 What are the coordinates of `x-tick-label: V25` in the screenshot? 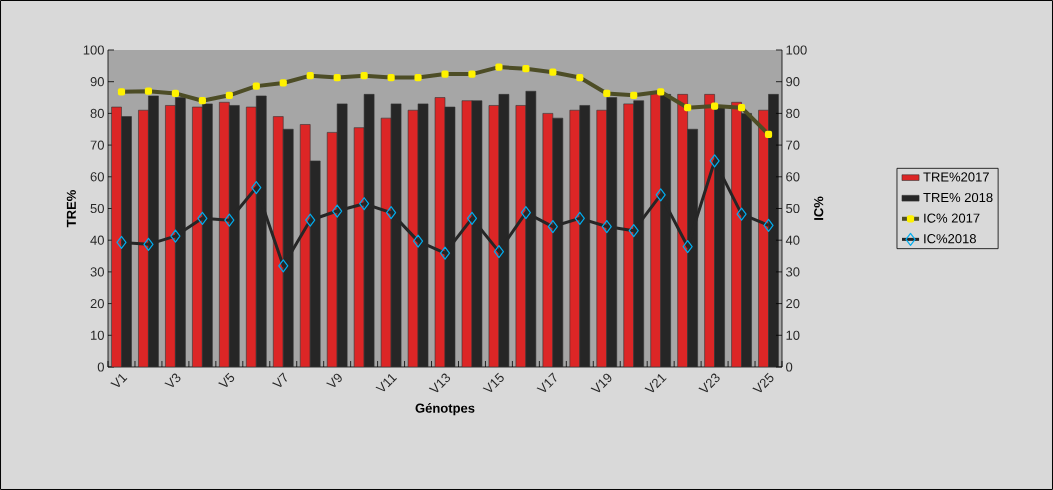 It's located at (763, 382).